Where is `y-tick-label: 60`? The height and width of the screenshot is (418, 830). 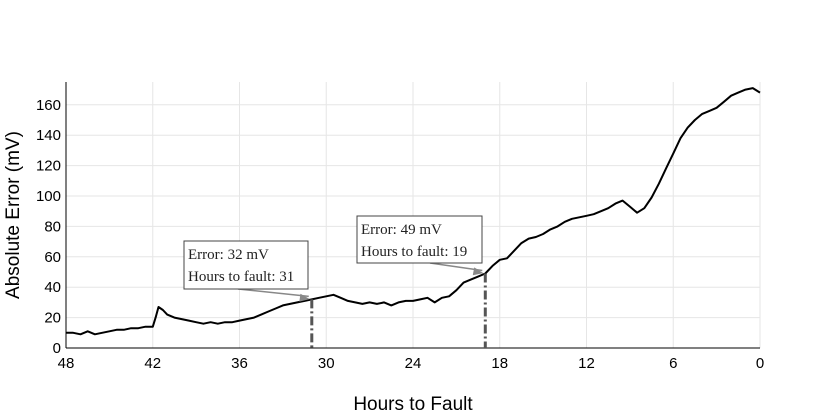 y-tick-label: 60 is located at coordinates (52, 257).